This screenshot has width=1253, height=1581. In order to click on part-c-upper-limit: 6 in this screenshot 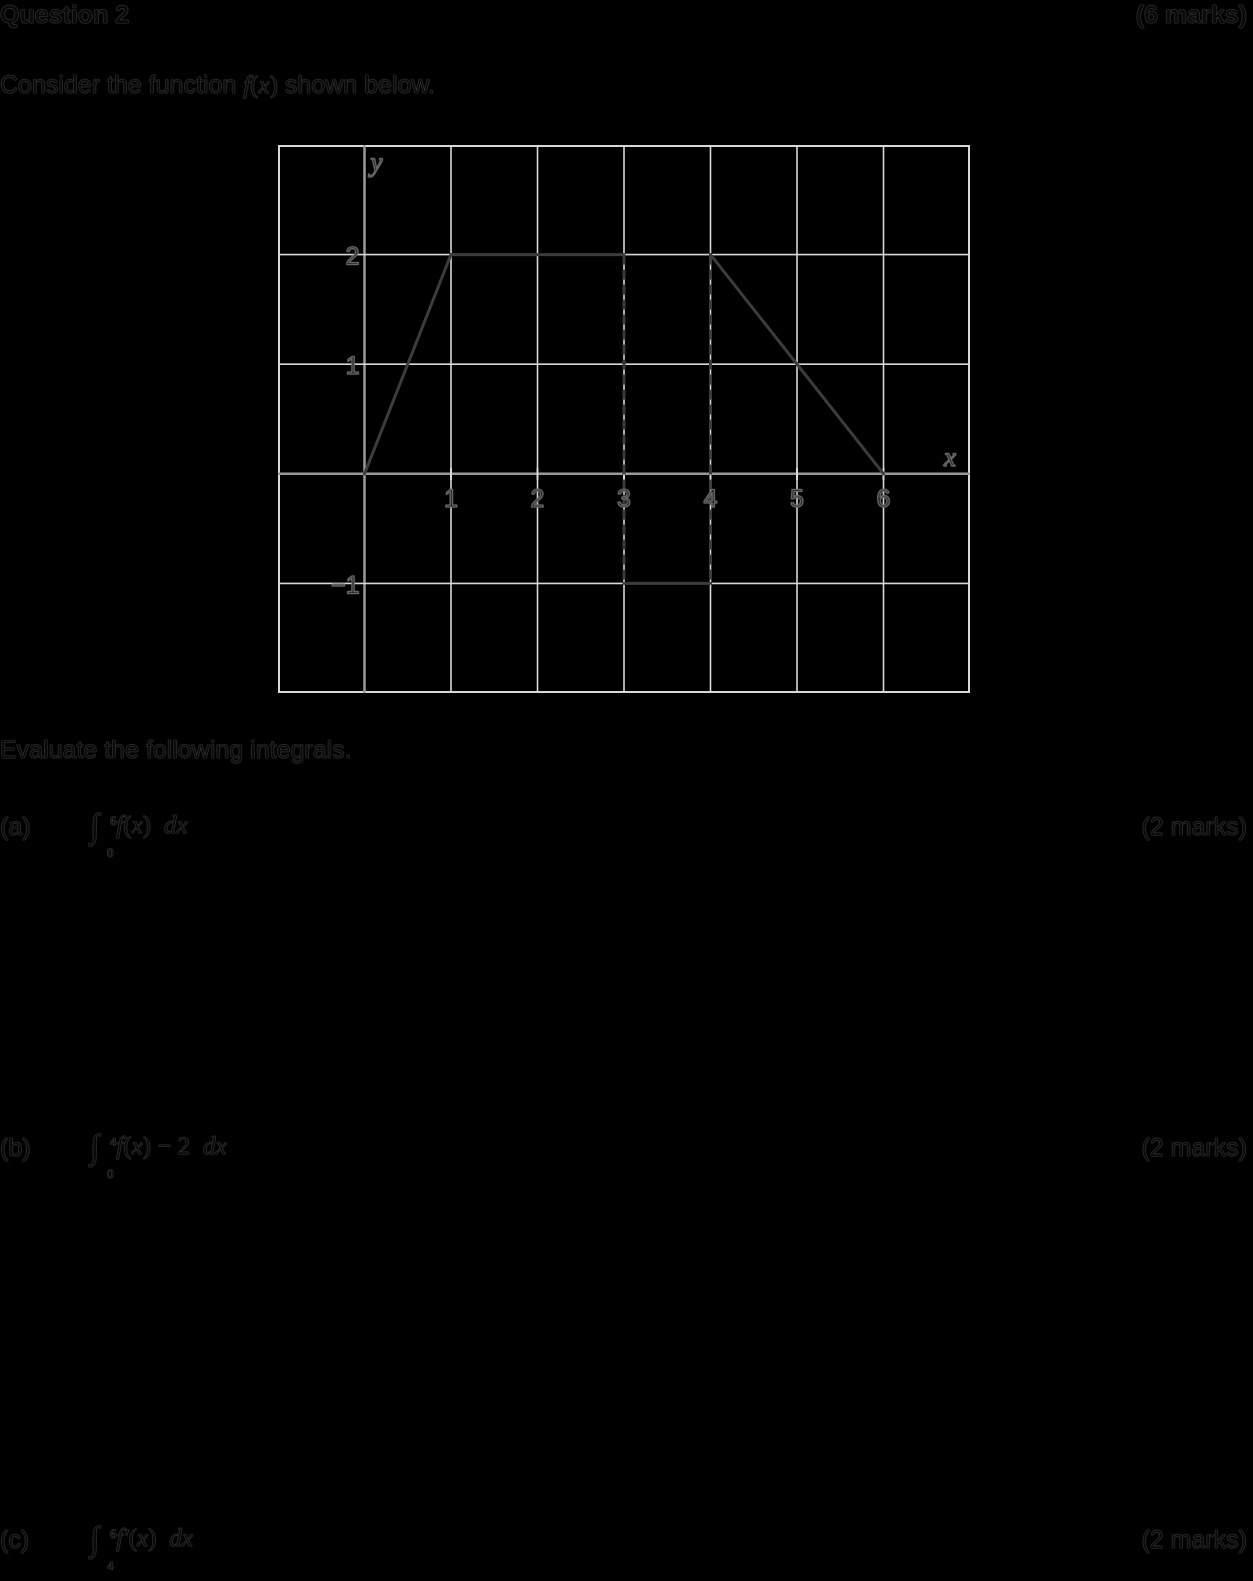, I will do `click(113, 1533)`.